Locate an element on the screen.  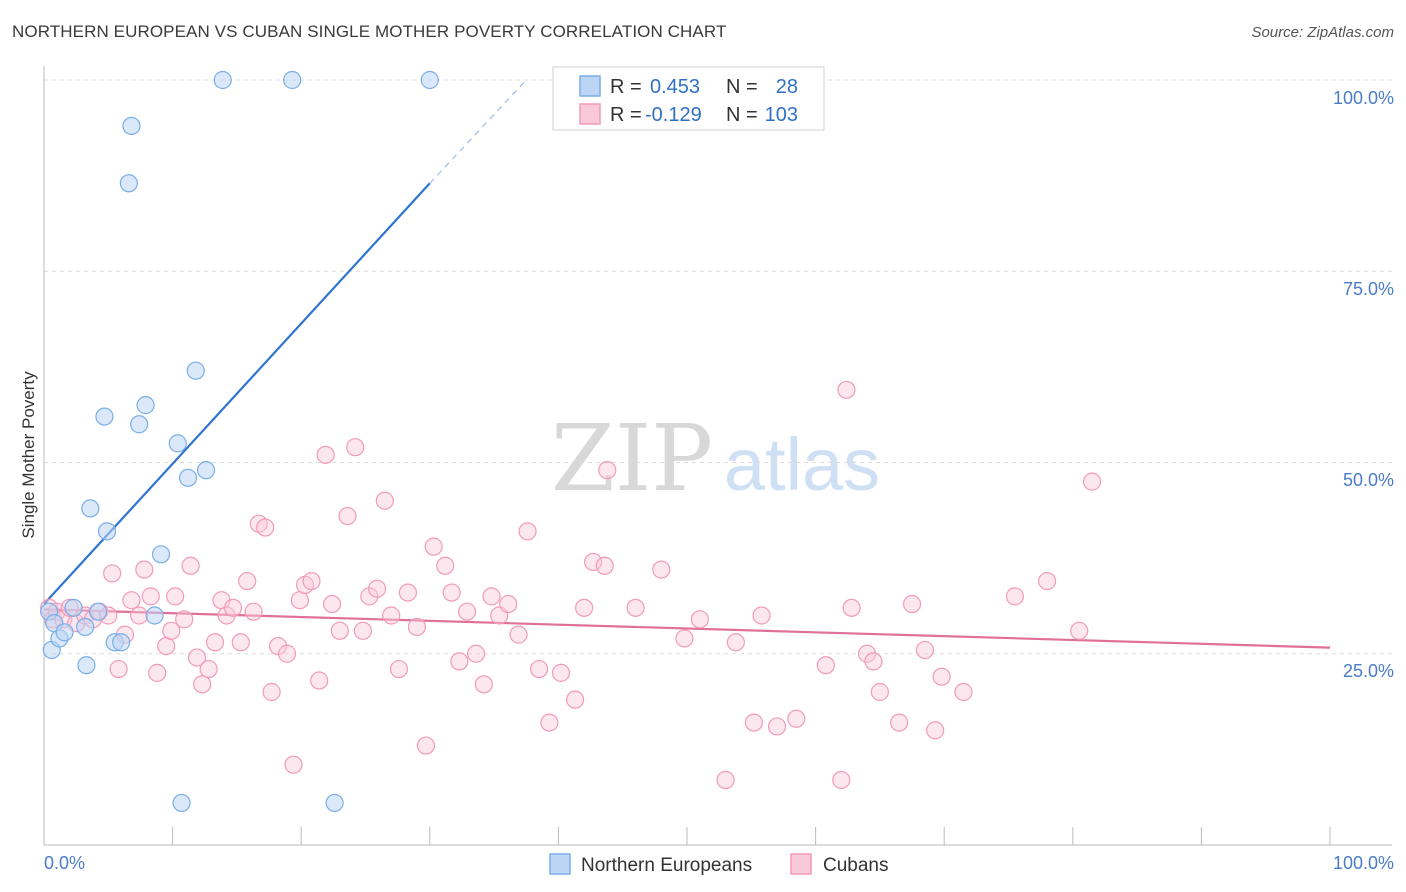
series-legend-label-cubans: Cubans is located at coordinates (856, 865).